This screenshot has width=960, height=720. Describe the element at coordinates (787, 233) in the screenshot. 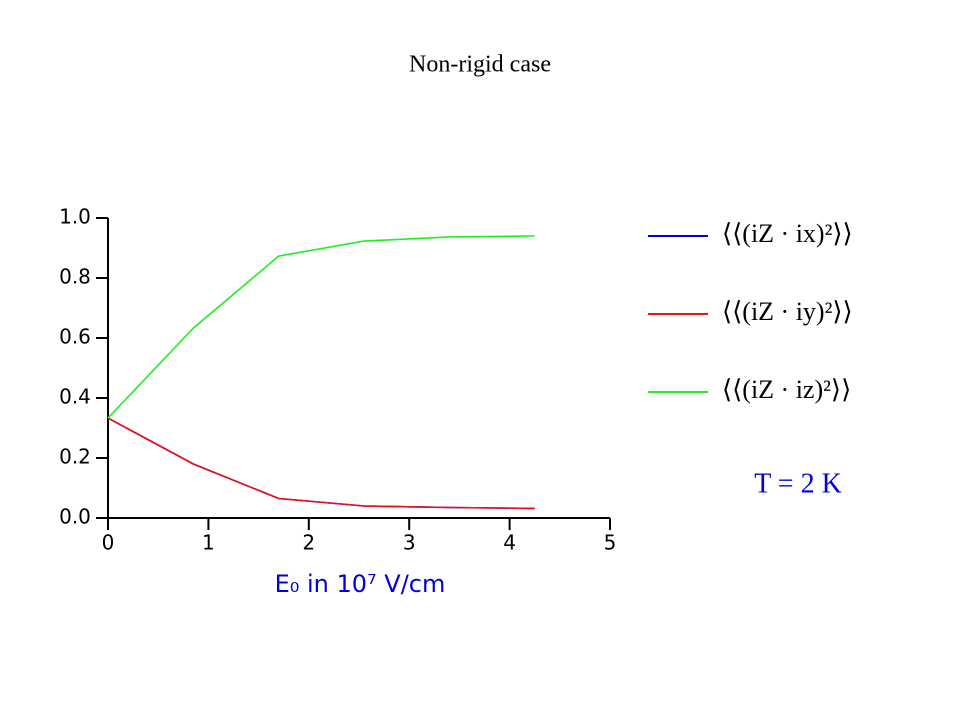

I see `legend-label: ⟨⟨(iZ · ix)²⟩⟩` at that location.